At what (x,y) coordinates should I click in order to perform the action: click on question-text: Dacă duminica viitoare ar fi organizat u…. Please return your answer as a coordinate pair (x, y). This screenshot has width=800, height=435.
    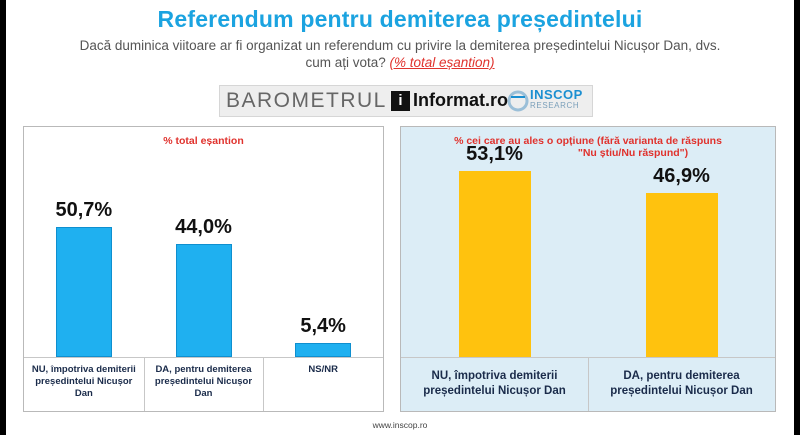
    Looking at the image, I should click on (400, 54).